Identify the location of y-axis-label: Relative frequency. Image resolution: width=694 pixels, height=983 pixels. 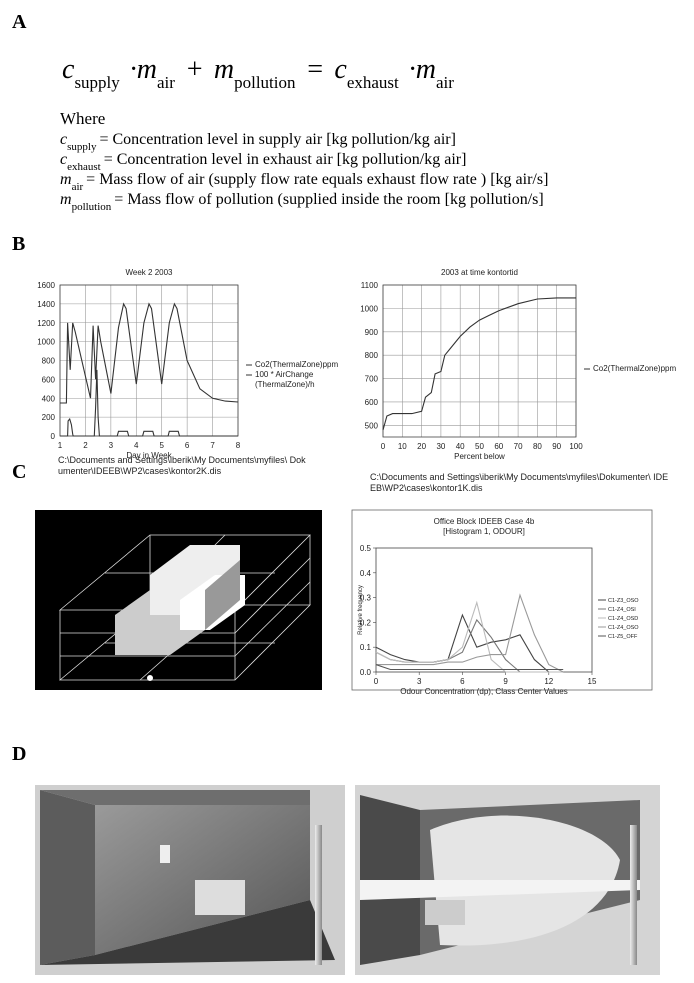
(361, 610).